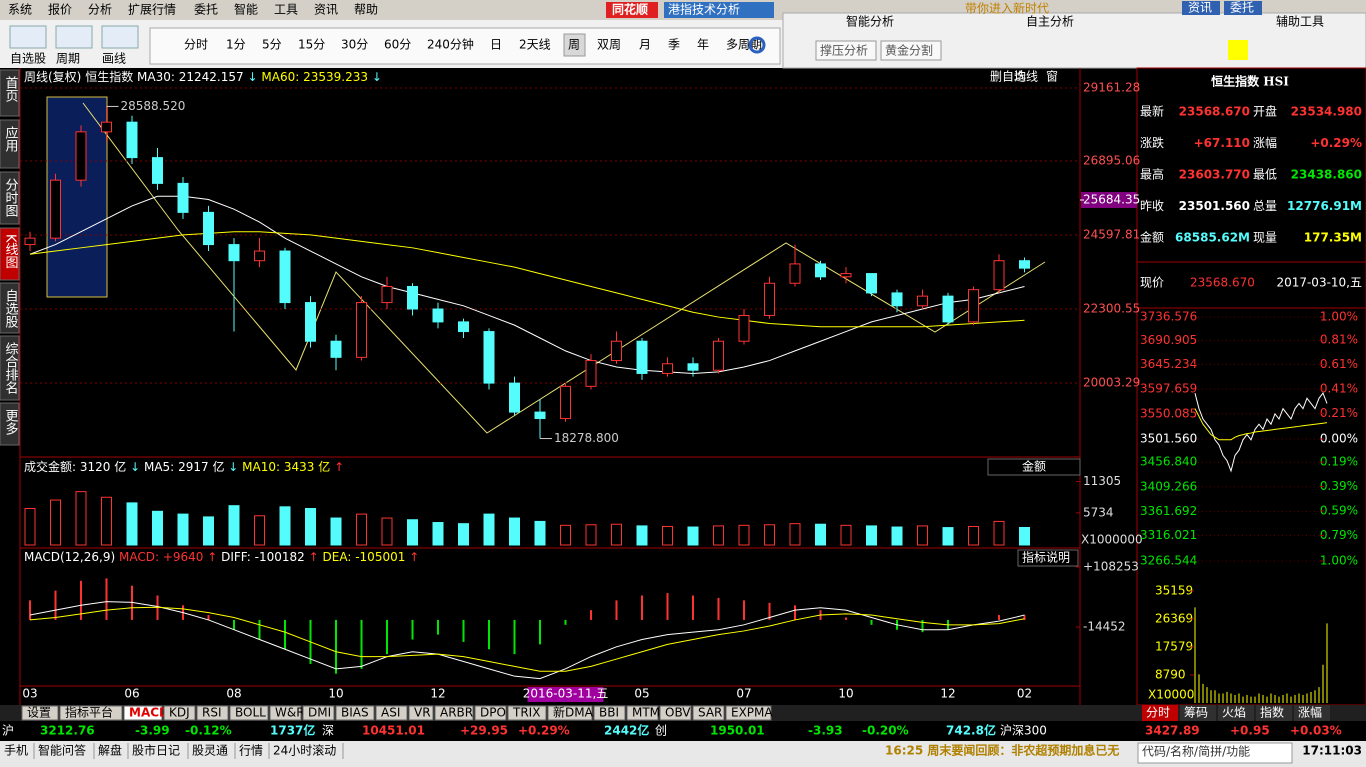 The height and width of the screenshot is (767, 1366). What do you see at coordinates (11, 89) in the screenshot?
I see `side-tab-label: 首页` at bounding box center [11, 89].